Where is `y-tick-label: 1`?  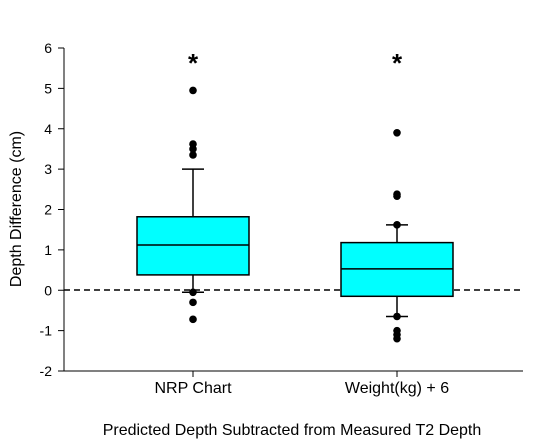 y-tick-label: 1 is located at coordinates (48, 250).